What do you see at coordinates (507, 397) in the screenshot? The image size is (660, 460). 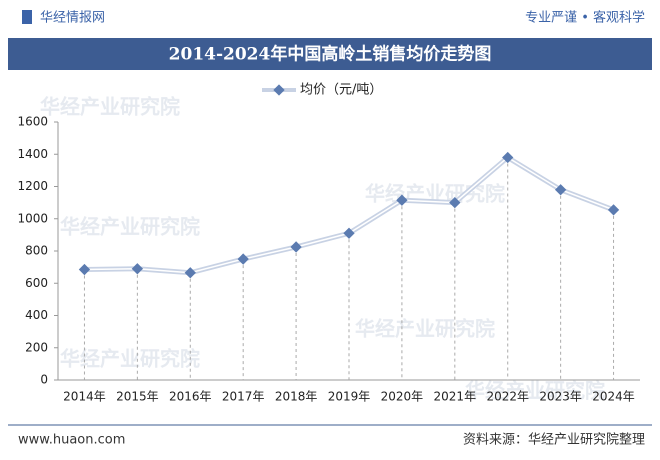 I see `x-tick-label: 2022年` at bounding box center [507, 397].